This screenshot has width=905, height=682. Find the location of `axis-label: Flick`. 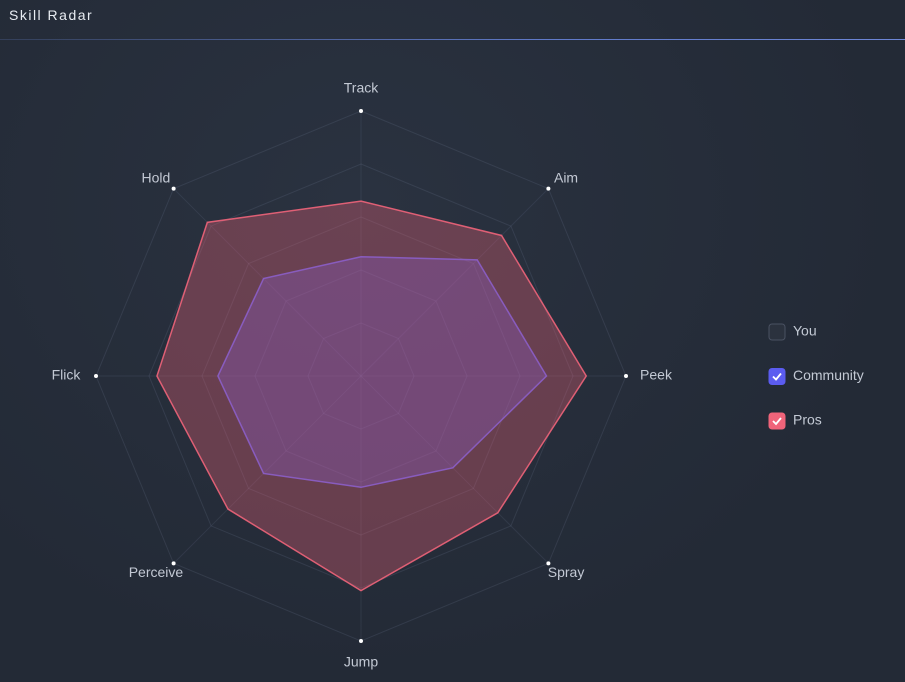

axis-label: Flick is located at coordinates (67, 375).